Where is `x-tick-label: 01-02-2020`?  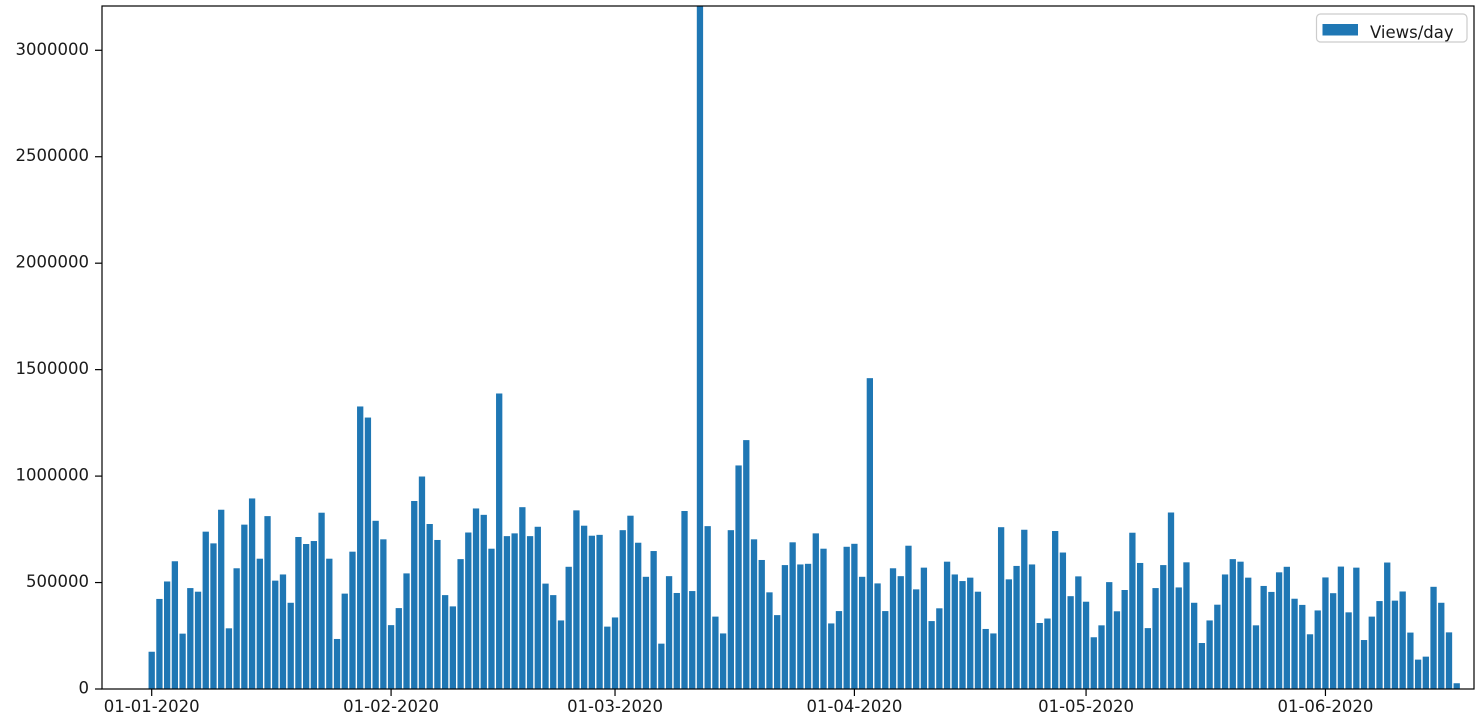
x-tick-label: 01-02-2020 is located at coordinates (391, 706).